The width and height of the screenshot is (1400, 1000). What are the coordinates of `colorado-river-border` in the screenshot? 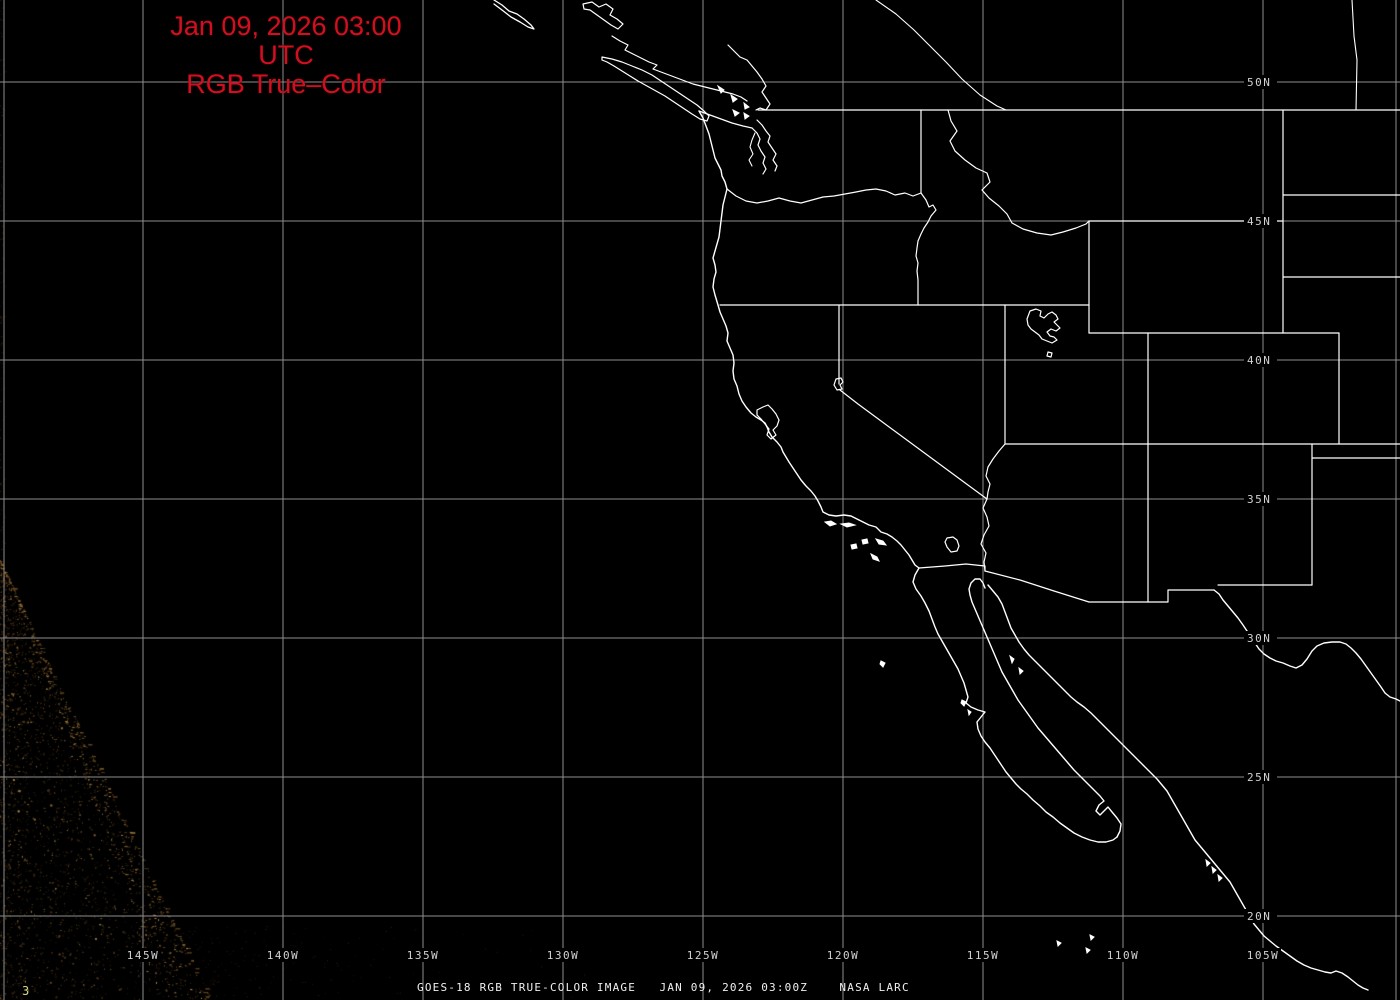 It's located at (993, 507).